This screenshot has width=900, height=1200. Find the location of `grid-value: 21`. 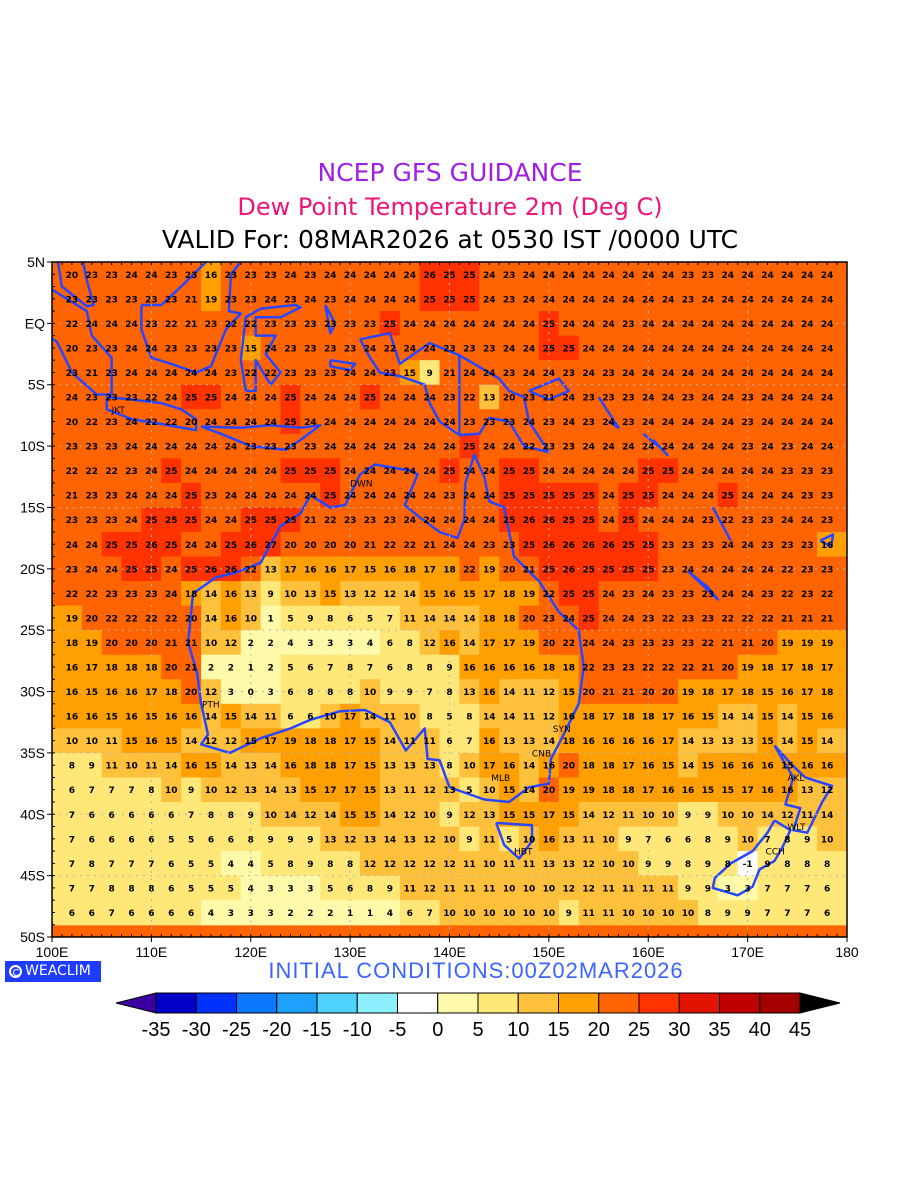

grid-value: 21 is located at coordinates (787, 619).